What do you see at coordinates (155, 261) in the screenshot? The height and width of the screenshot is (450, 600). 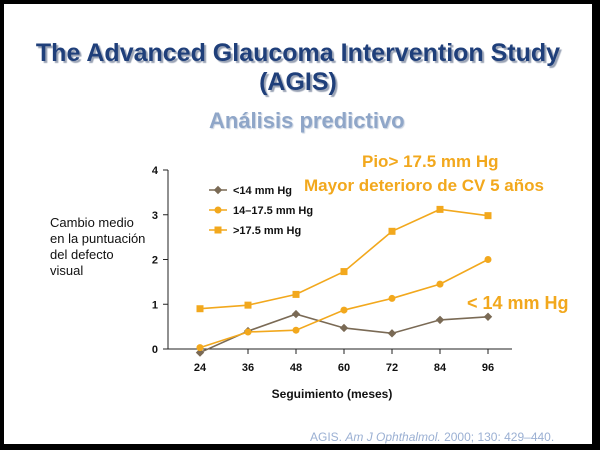 I see `y-tick-label: 2` at bounding box center [155, 261].